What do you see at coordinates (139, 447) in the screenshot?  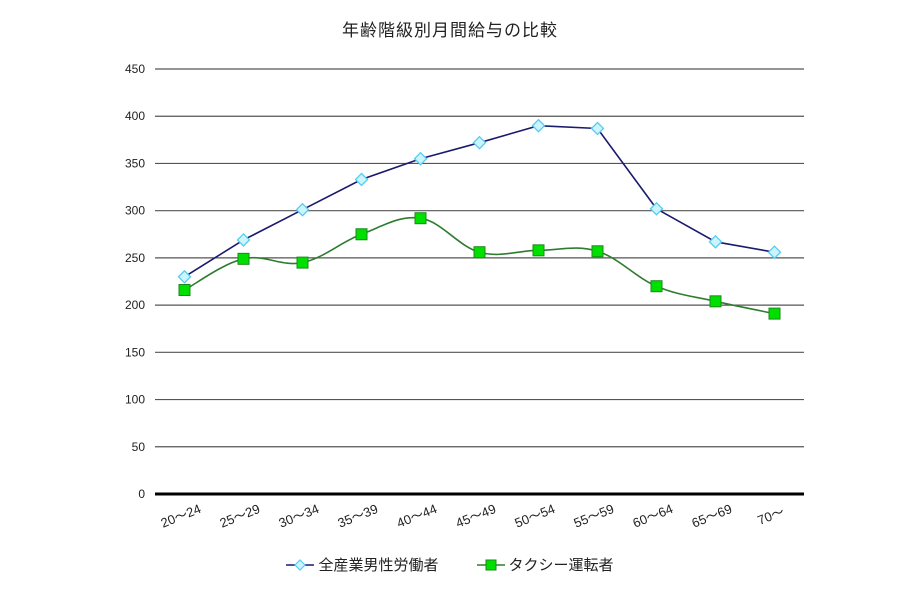 I see `y-tick-label: 50` at bounding box center [139, 447].